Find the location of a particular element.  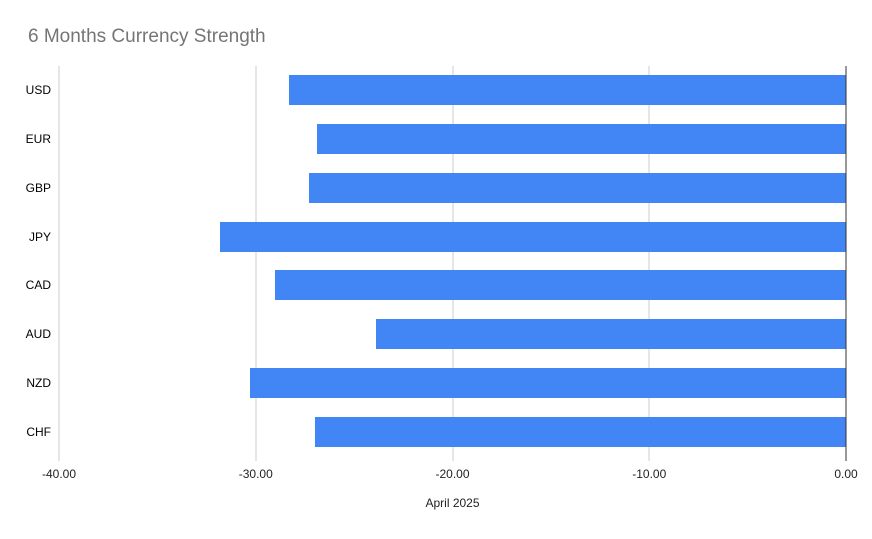

x-tick-label: -30.00 is located at coordinates (255, 474).